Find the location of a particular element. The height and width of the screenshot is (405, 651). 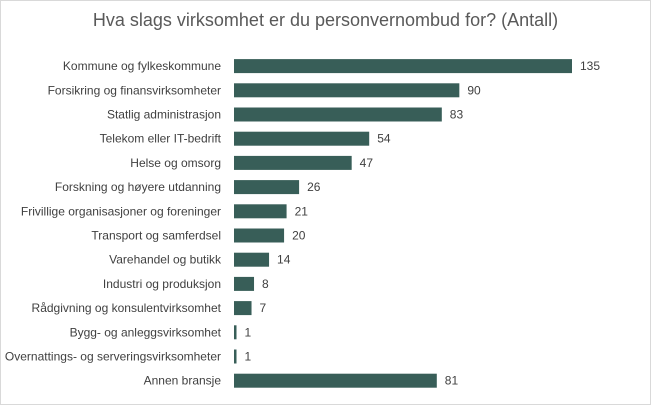

value-label: 26 is located at coordinates (314, 187).